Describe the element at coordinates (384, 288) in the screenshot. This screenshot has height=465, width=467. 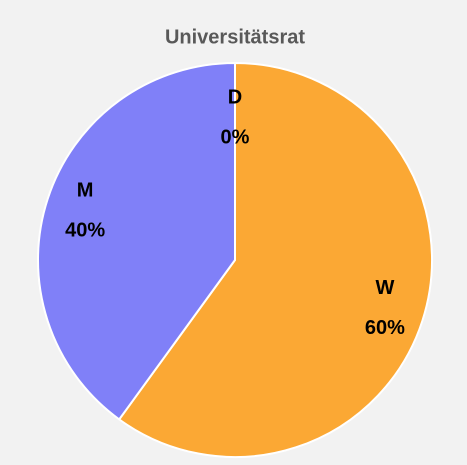
I see `slice-label: W` at that location.